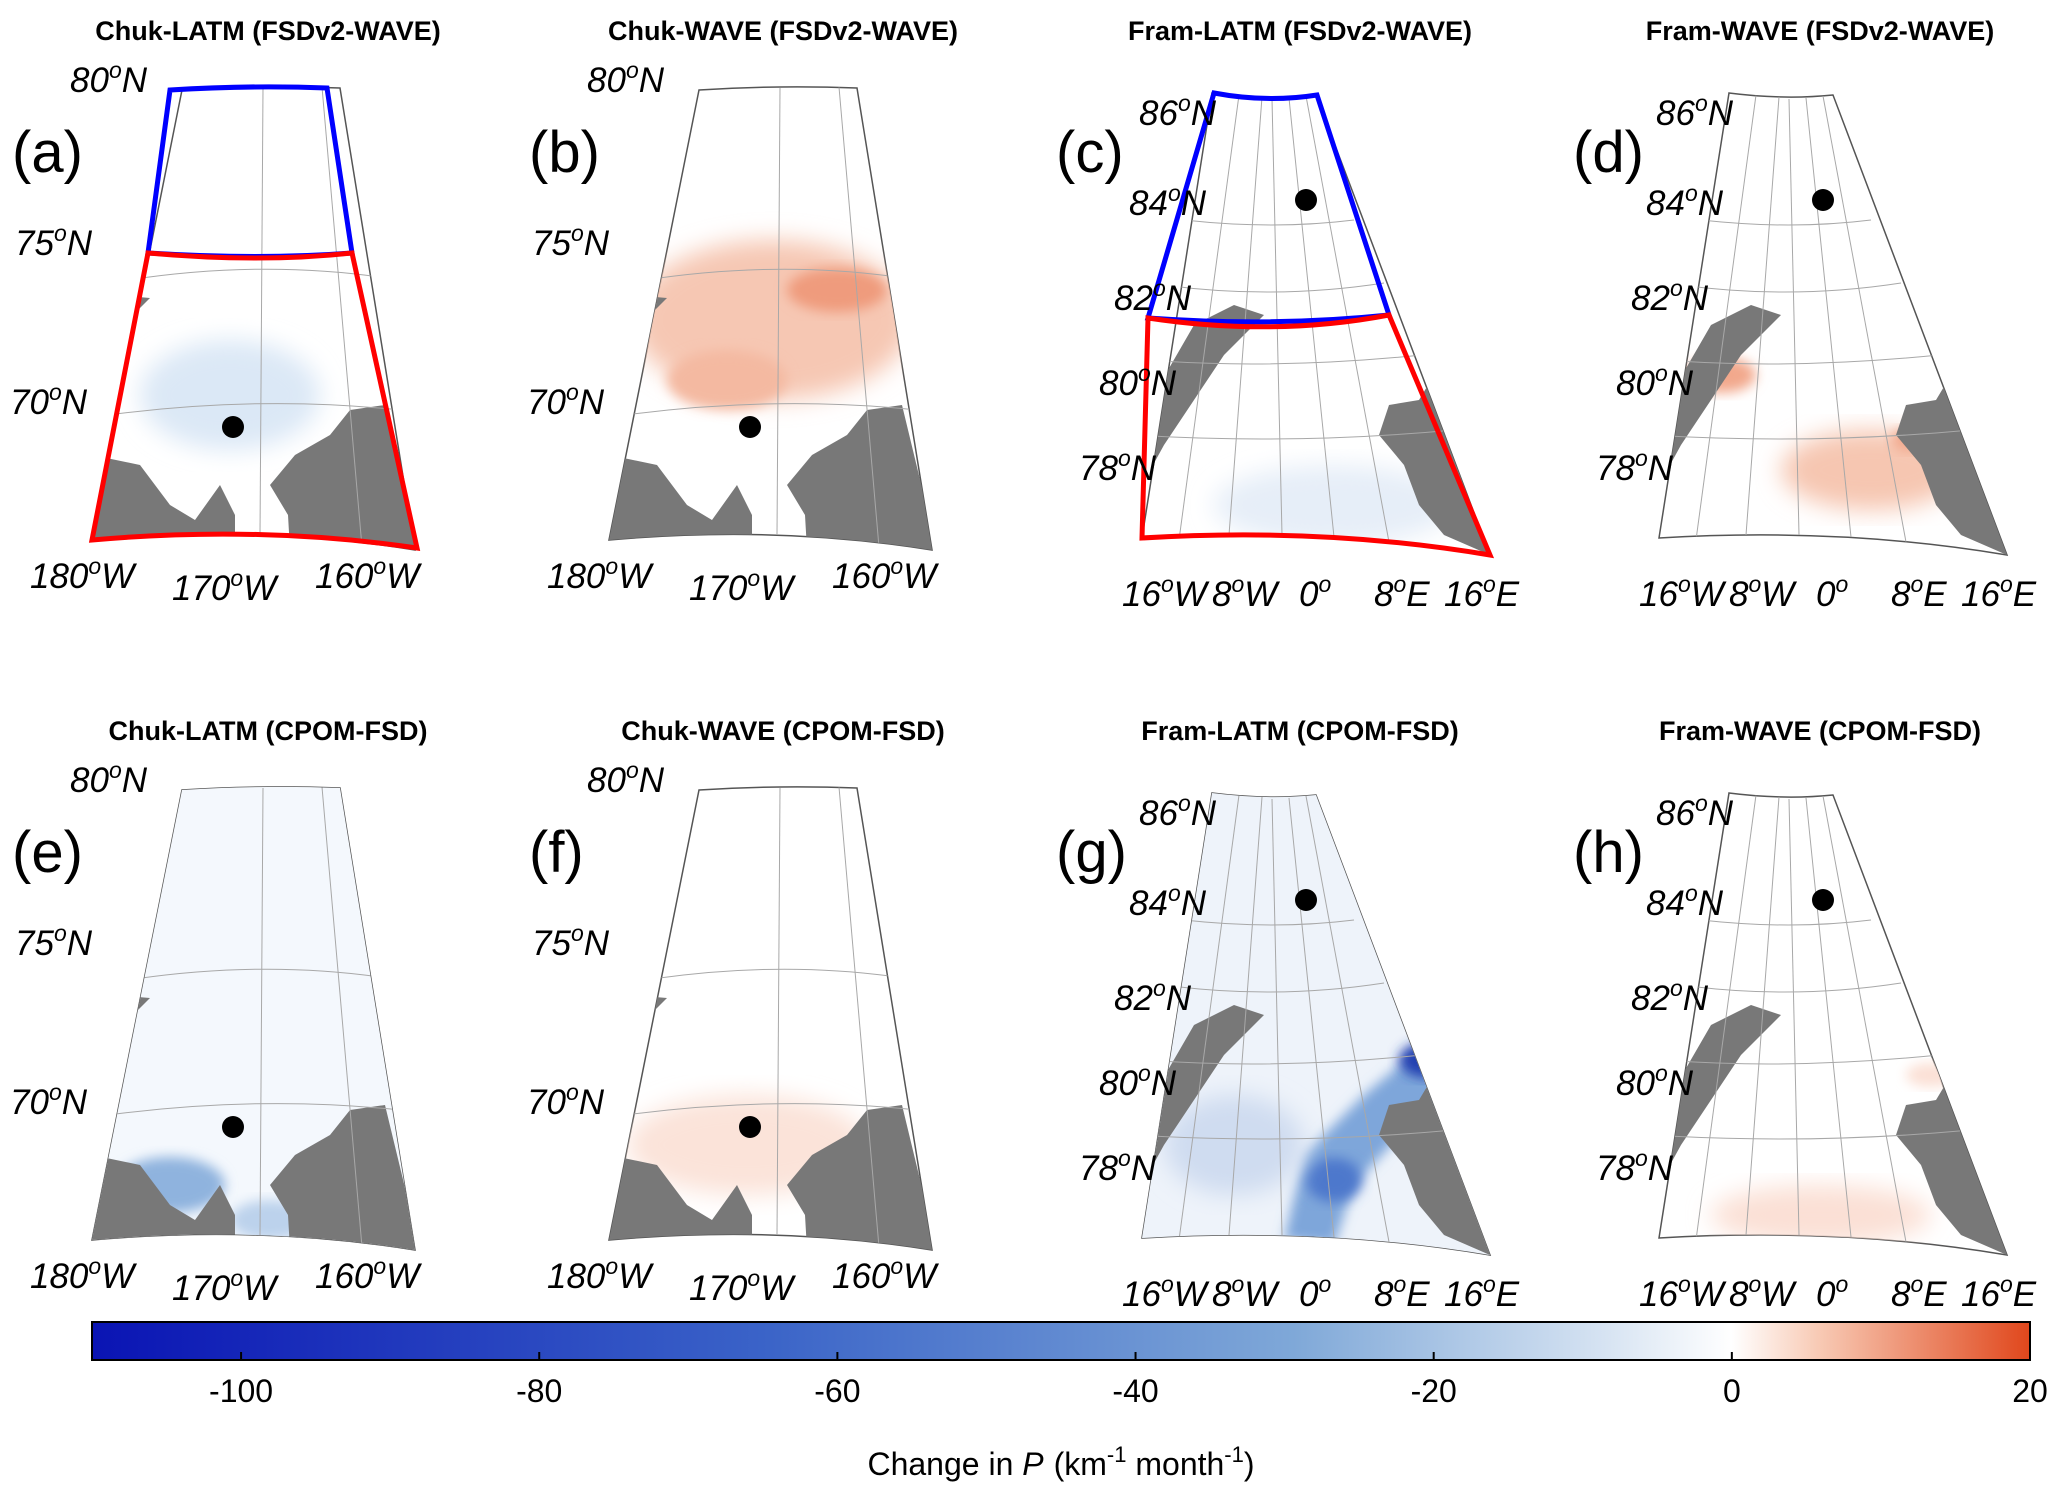 The height and width of the screenshot is (1501, 2067). What do you see at coordinates (1635, 1166) in the screenshot?
I see `lat-label-78: 78oN` at bounding box center [1635, 1166].